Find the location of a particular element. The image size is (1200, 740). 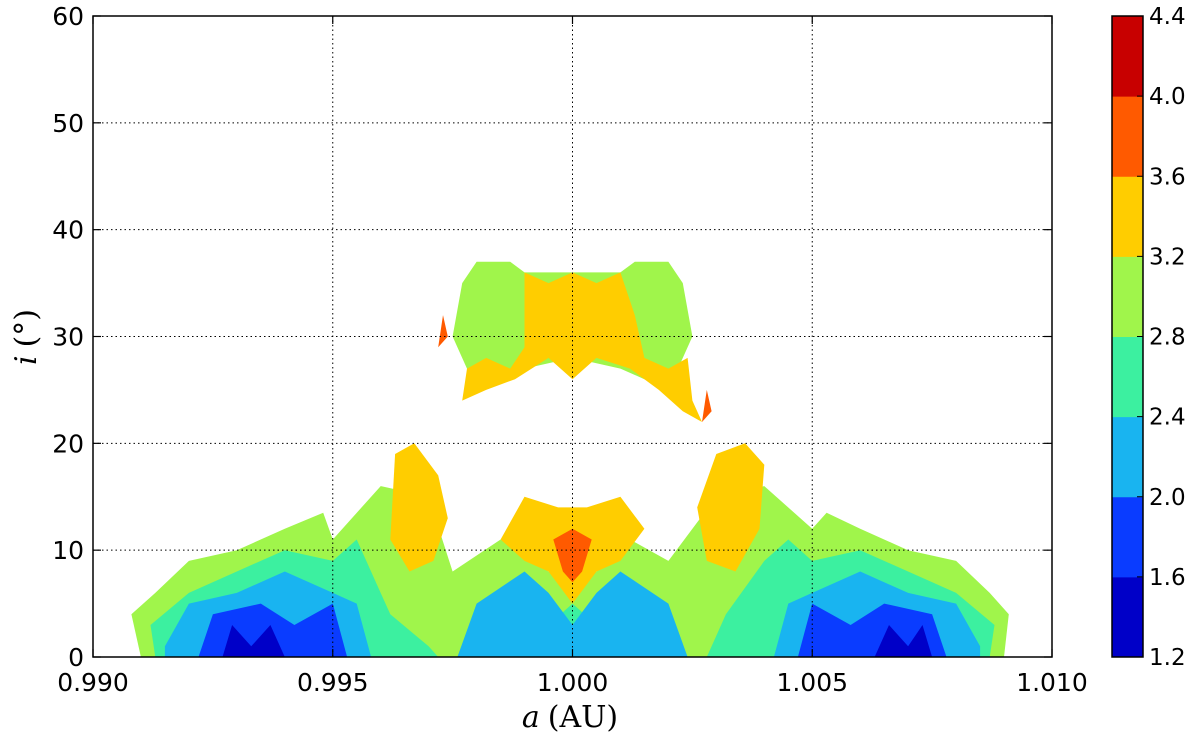

colorbar-tick-label: 1.2 is located at coordinates (1167, 658).